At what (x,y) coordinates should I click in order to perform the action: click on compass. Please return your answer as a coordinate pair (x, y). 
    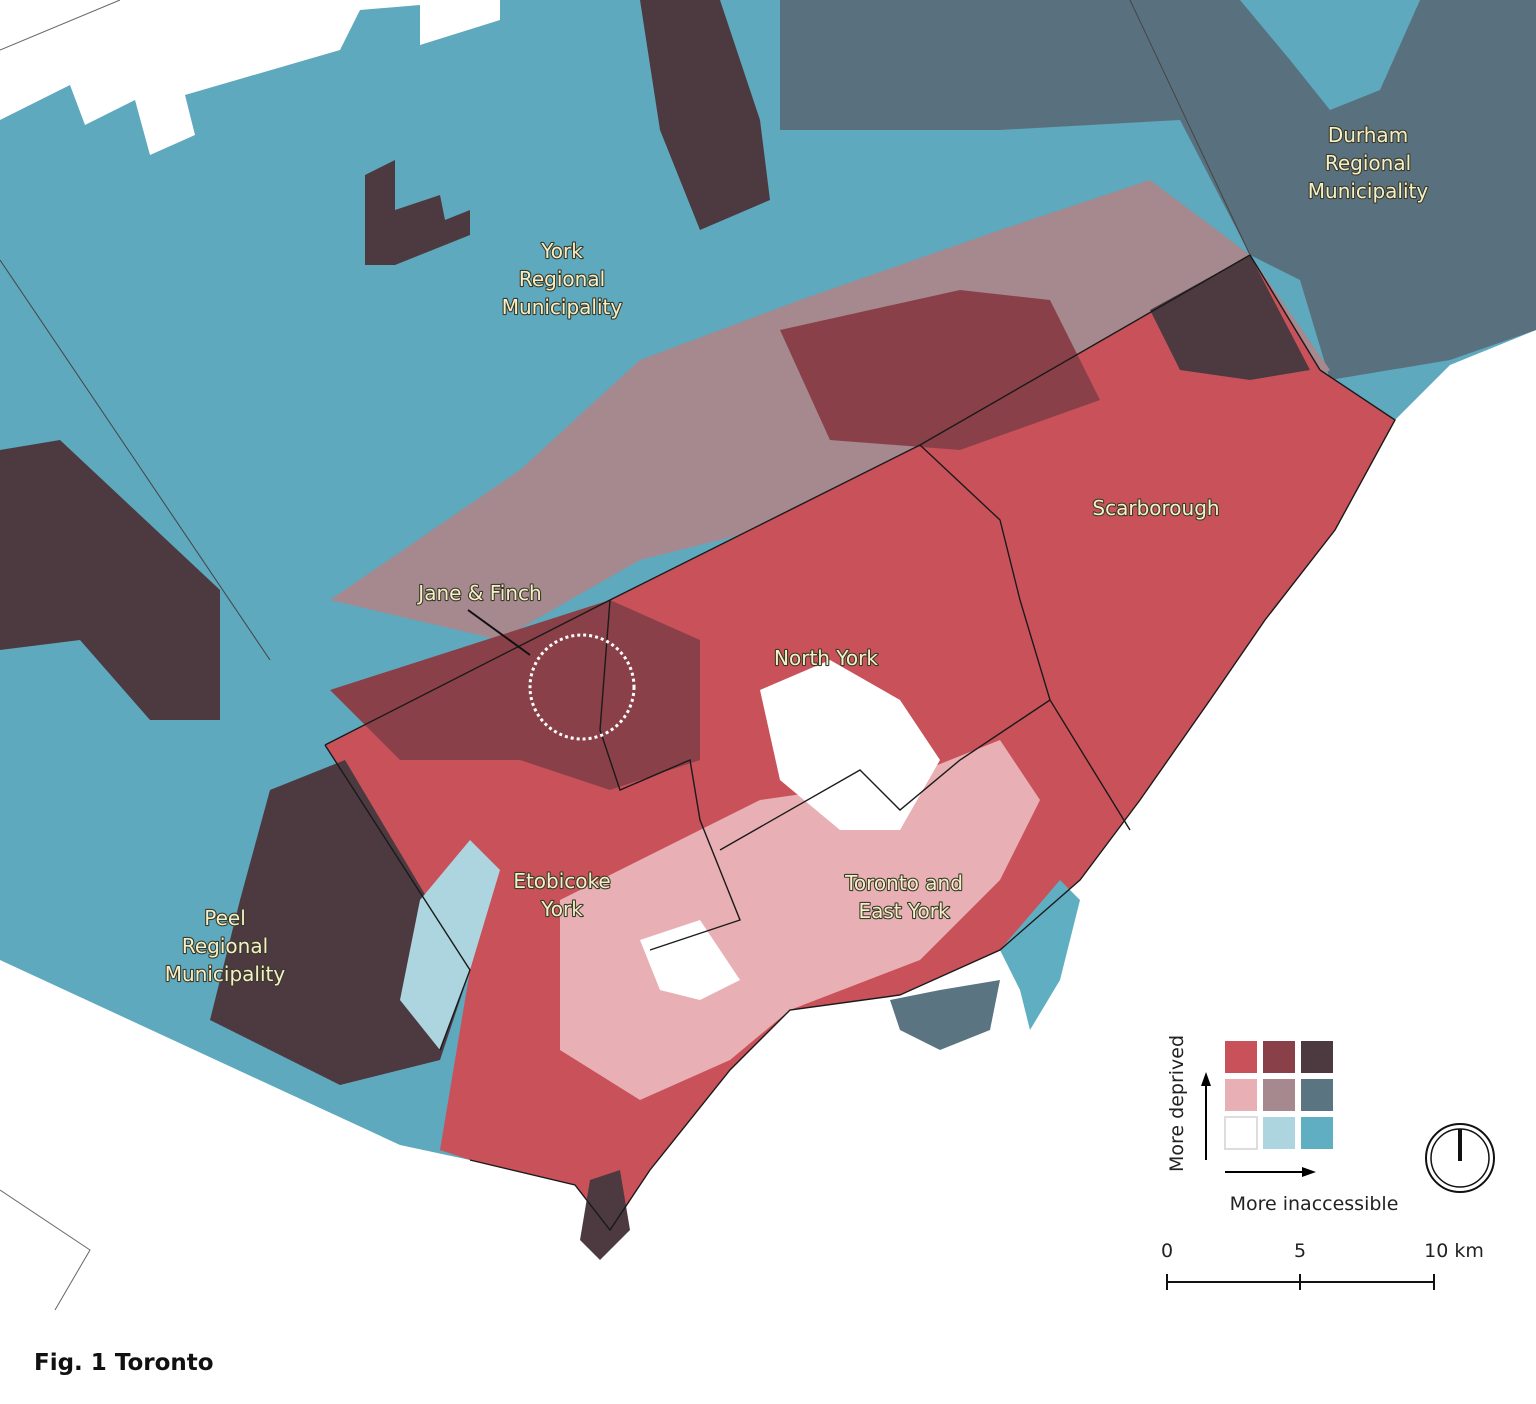
    Looking at the image, I should click on (1460, 1158).